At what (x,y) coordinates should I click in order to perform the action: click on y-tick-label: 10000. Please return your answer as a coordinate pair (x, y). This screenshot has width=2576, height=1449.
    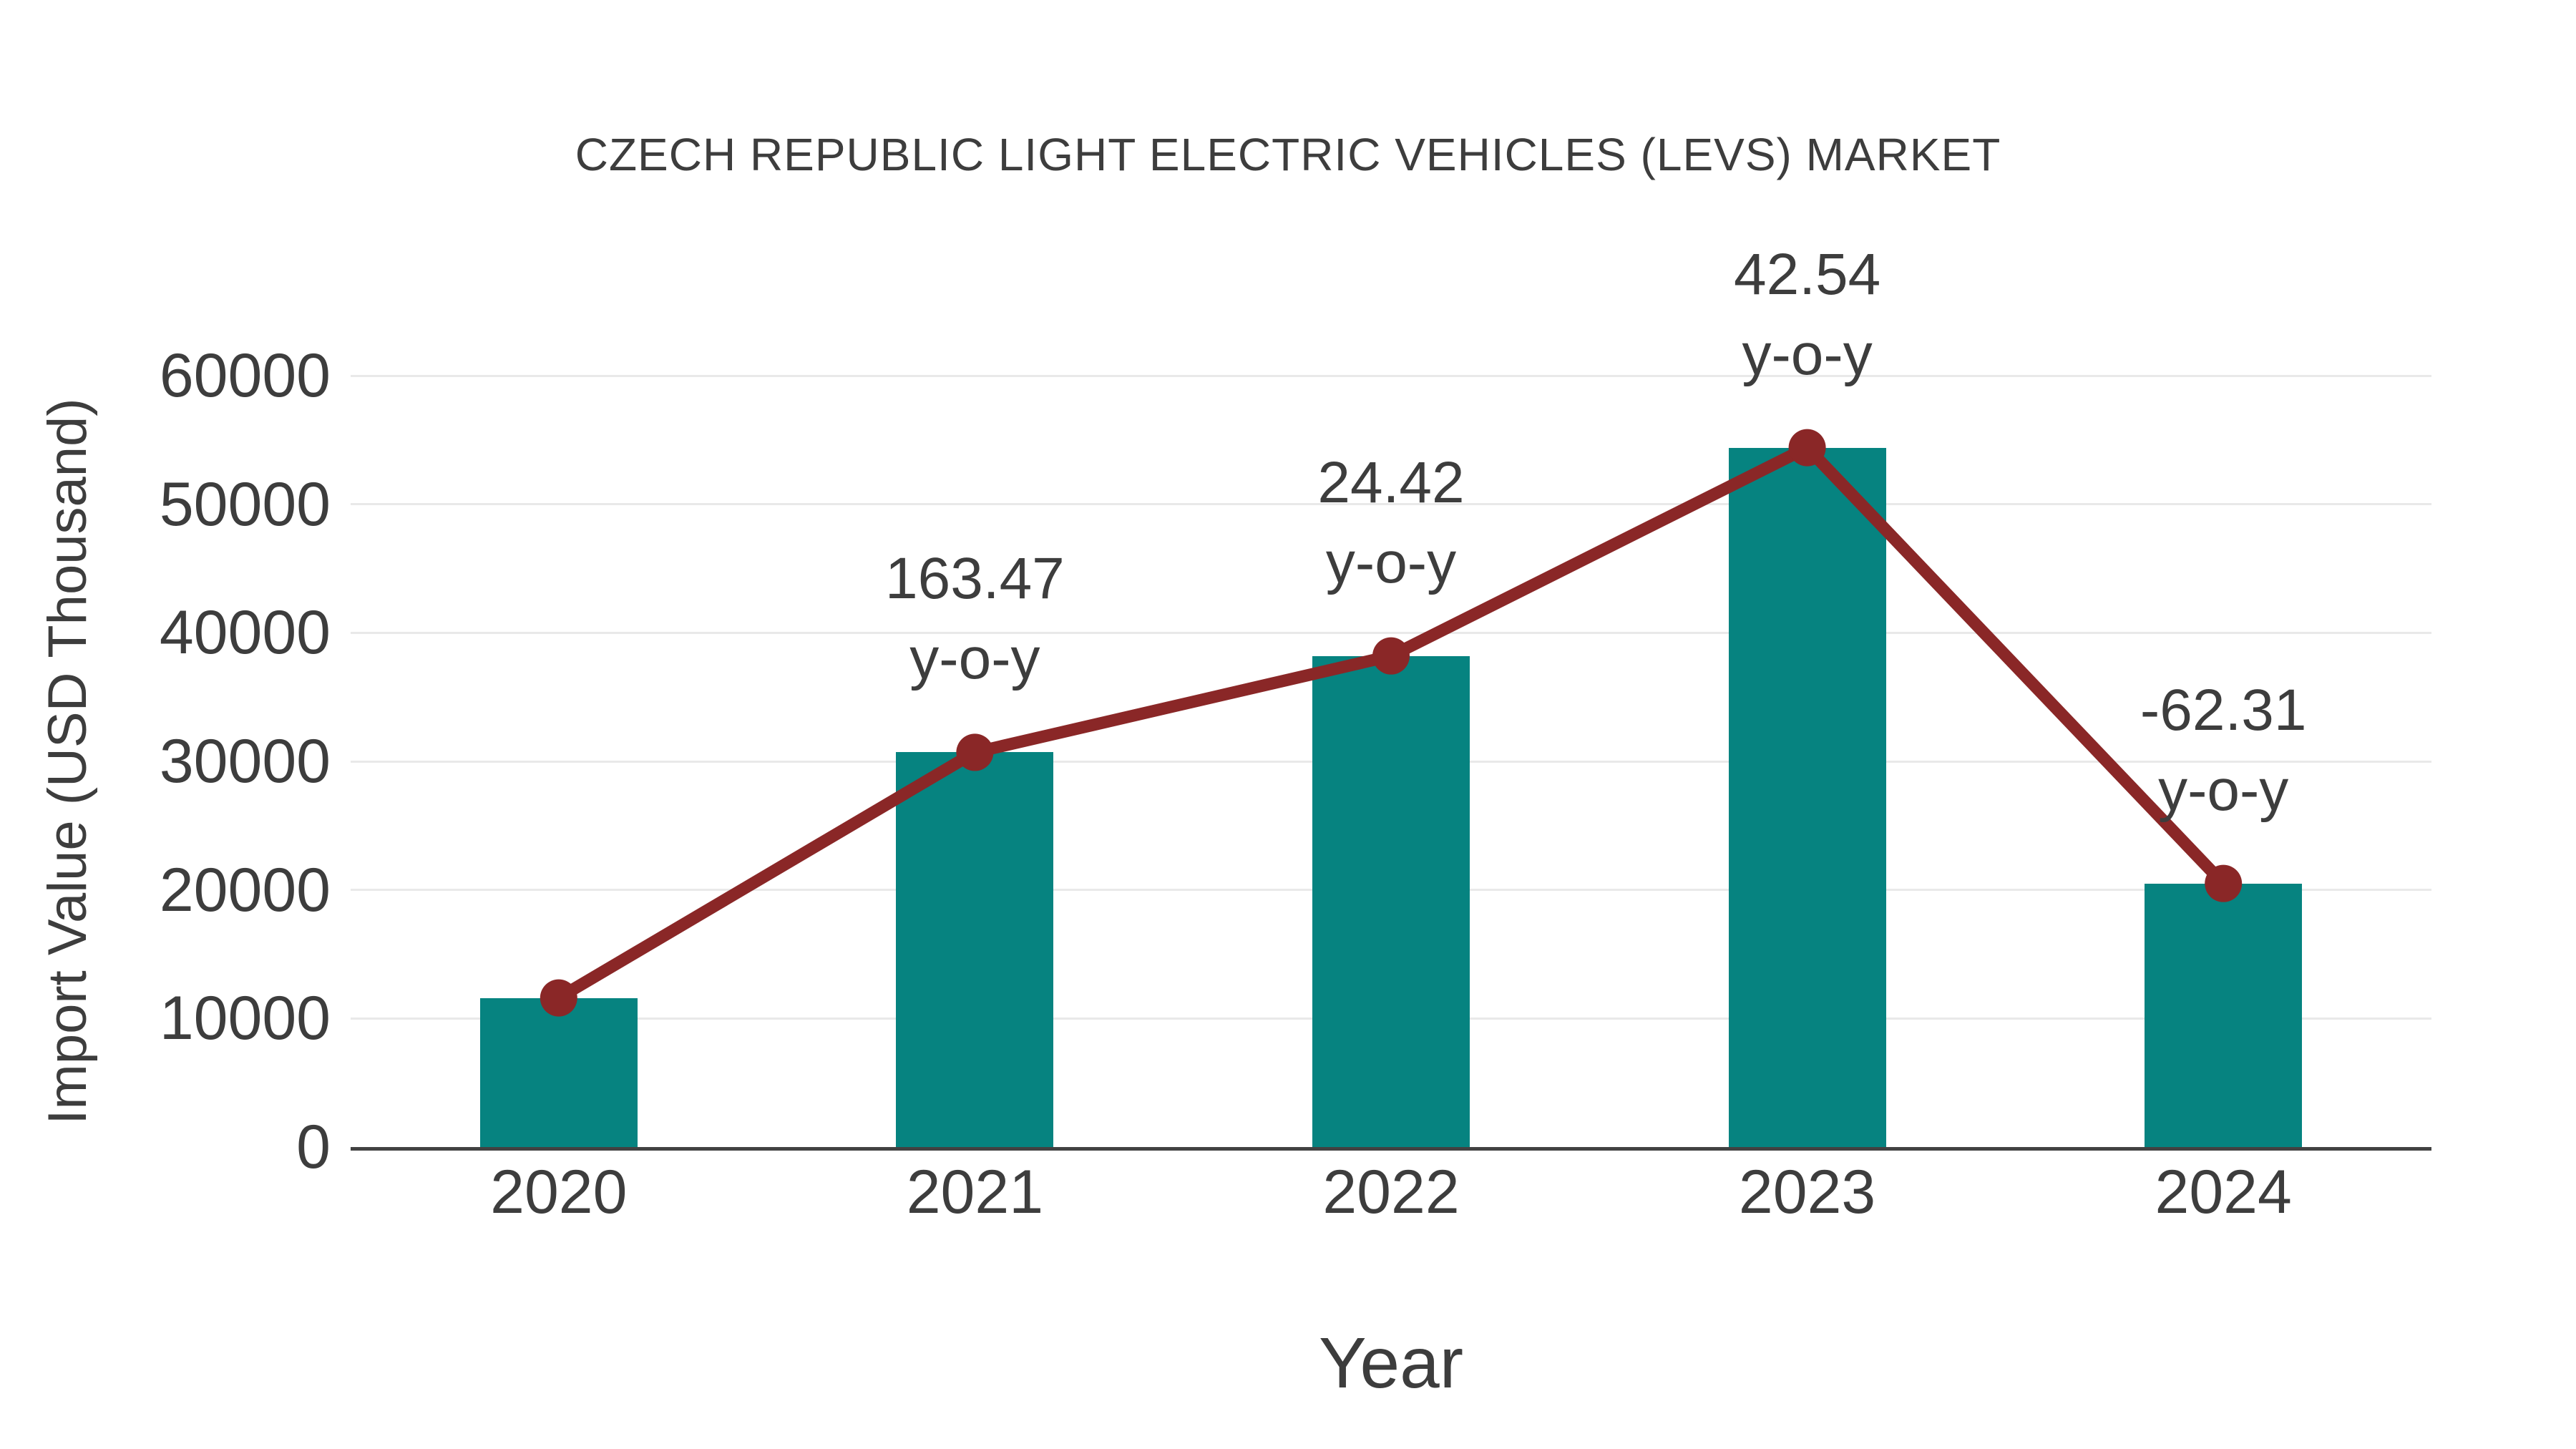
    Looking at the image, I should click on (245, 1018).